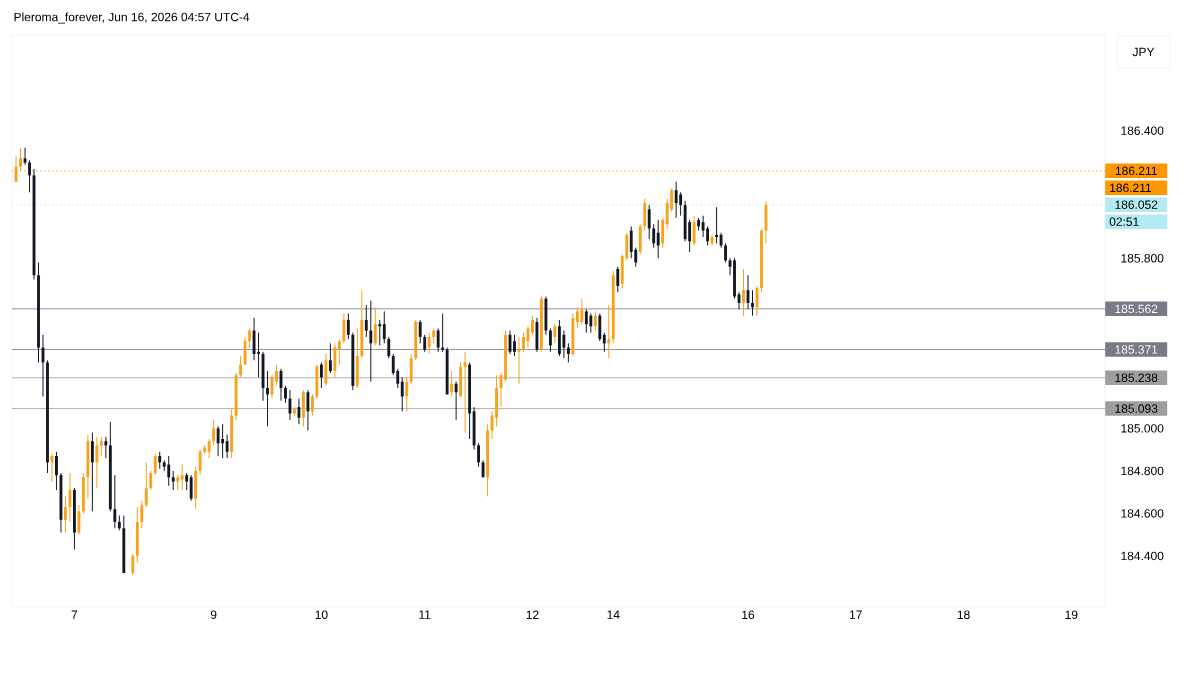  What do you see at coordinates (1136, 408) in the screenshot?
I see `ref-line-label: 185.093` at bounding box center [1136, 408].